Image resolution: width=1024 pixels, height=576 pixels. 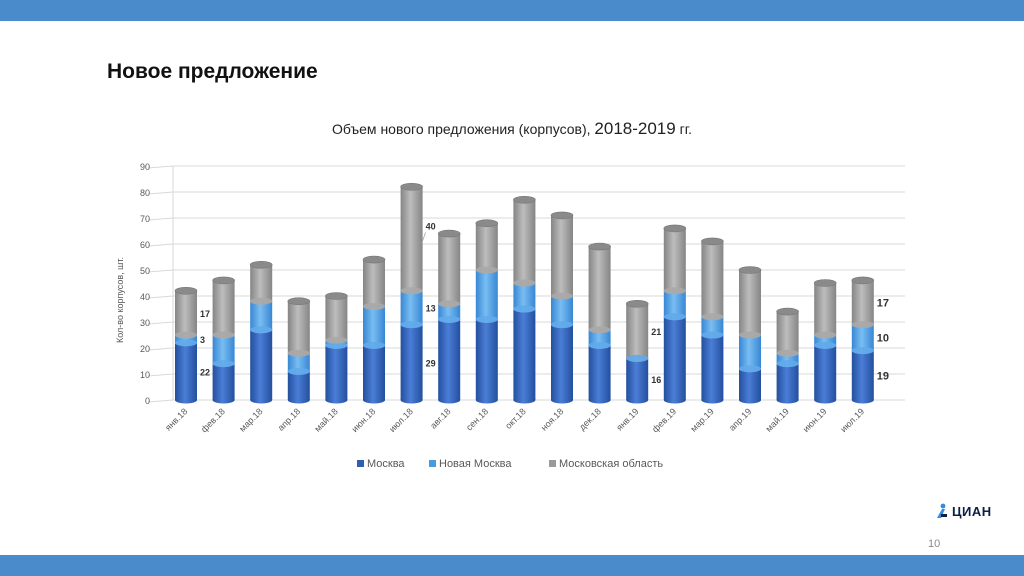 I want to click on data-label-moscow: 29, so click(x=431, y=363).